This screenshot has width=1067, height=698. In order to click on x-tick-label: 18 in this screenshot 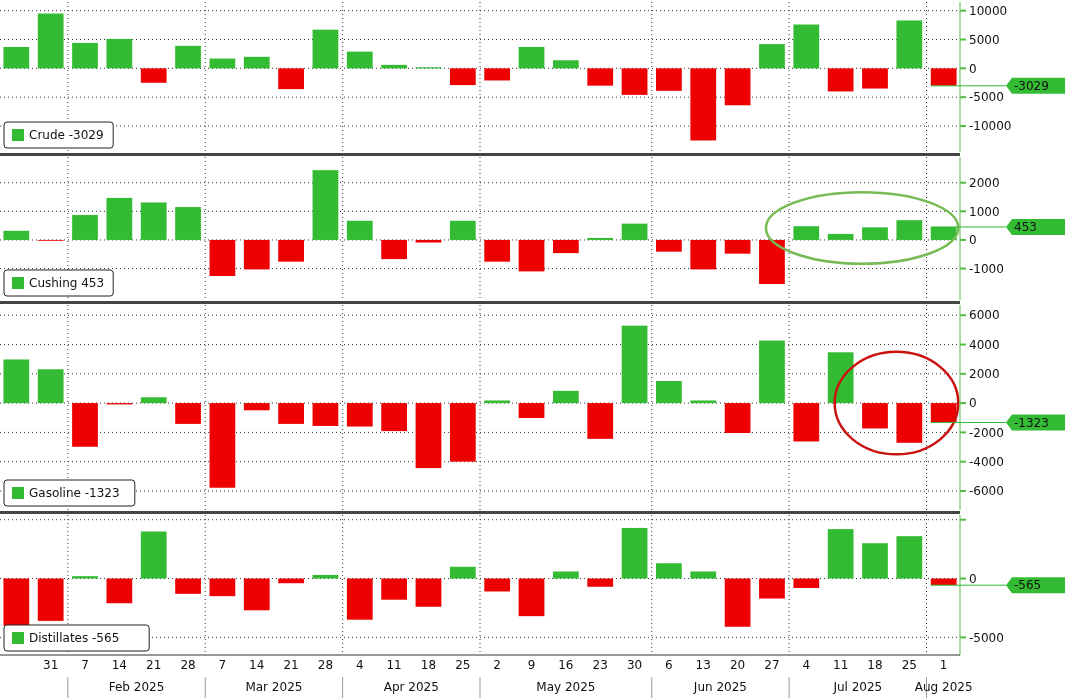, I will do `click(428, 665)`.